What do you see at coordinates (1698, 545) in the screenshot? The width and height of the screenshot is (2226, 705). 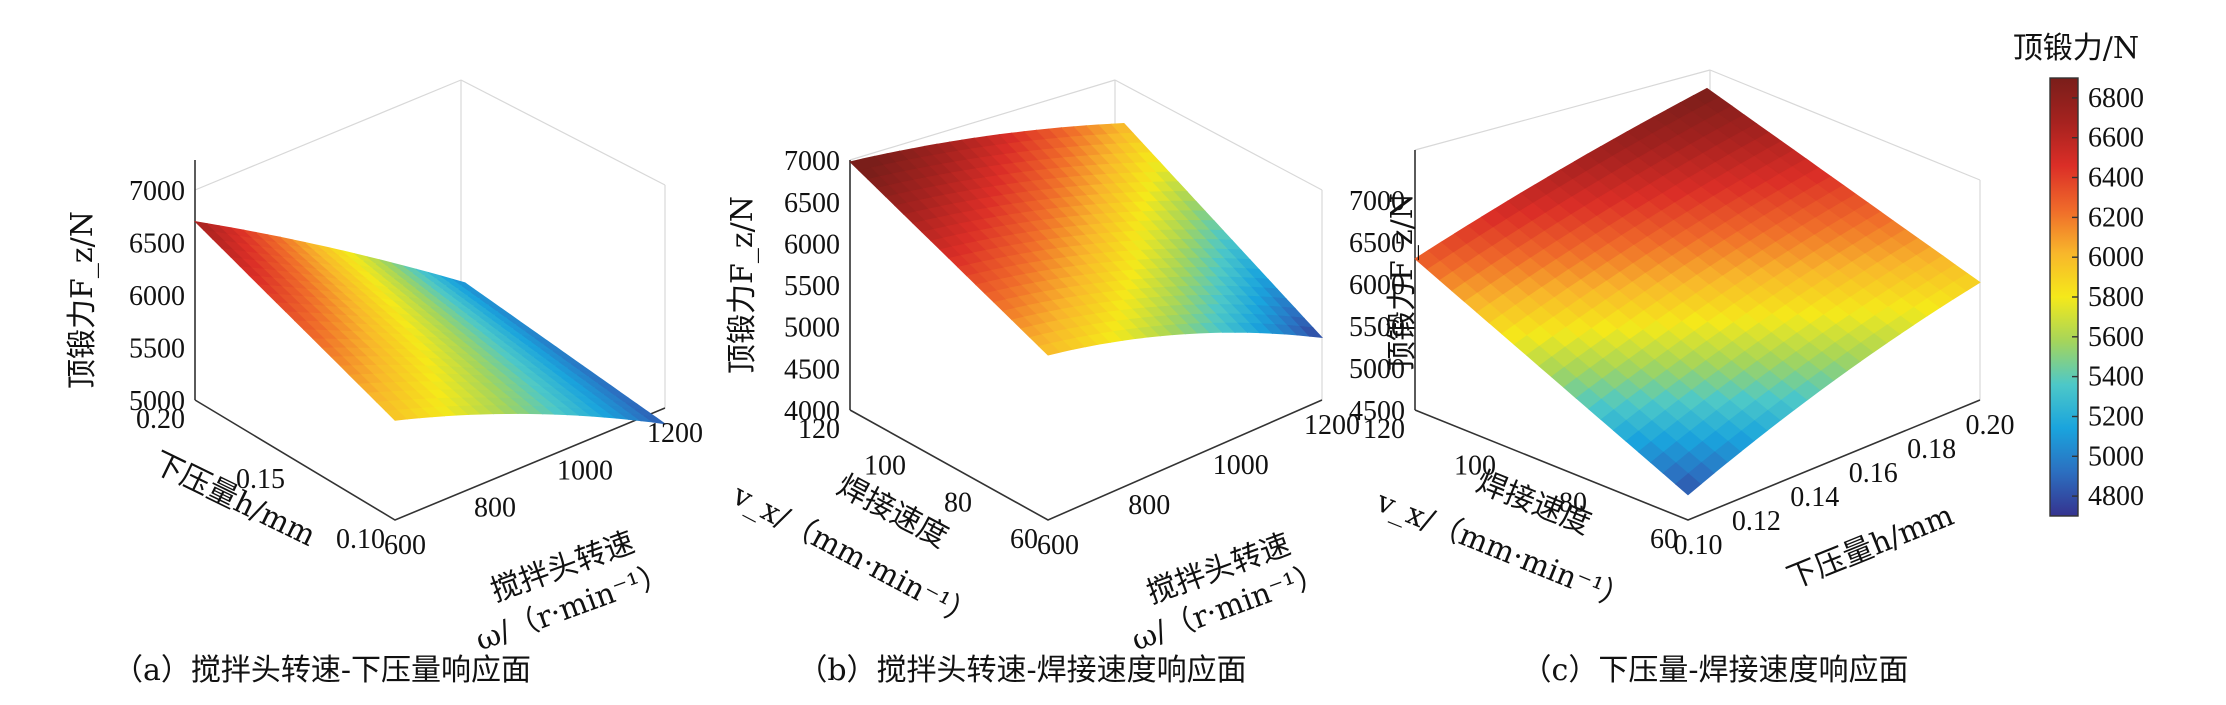 I see `x-tick-label: 0.10` at bounding box center [1698, 545].